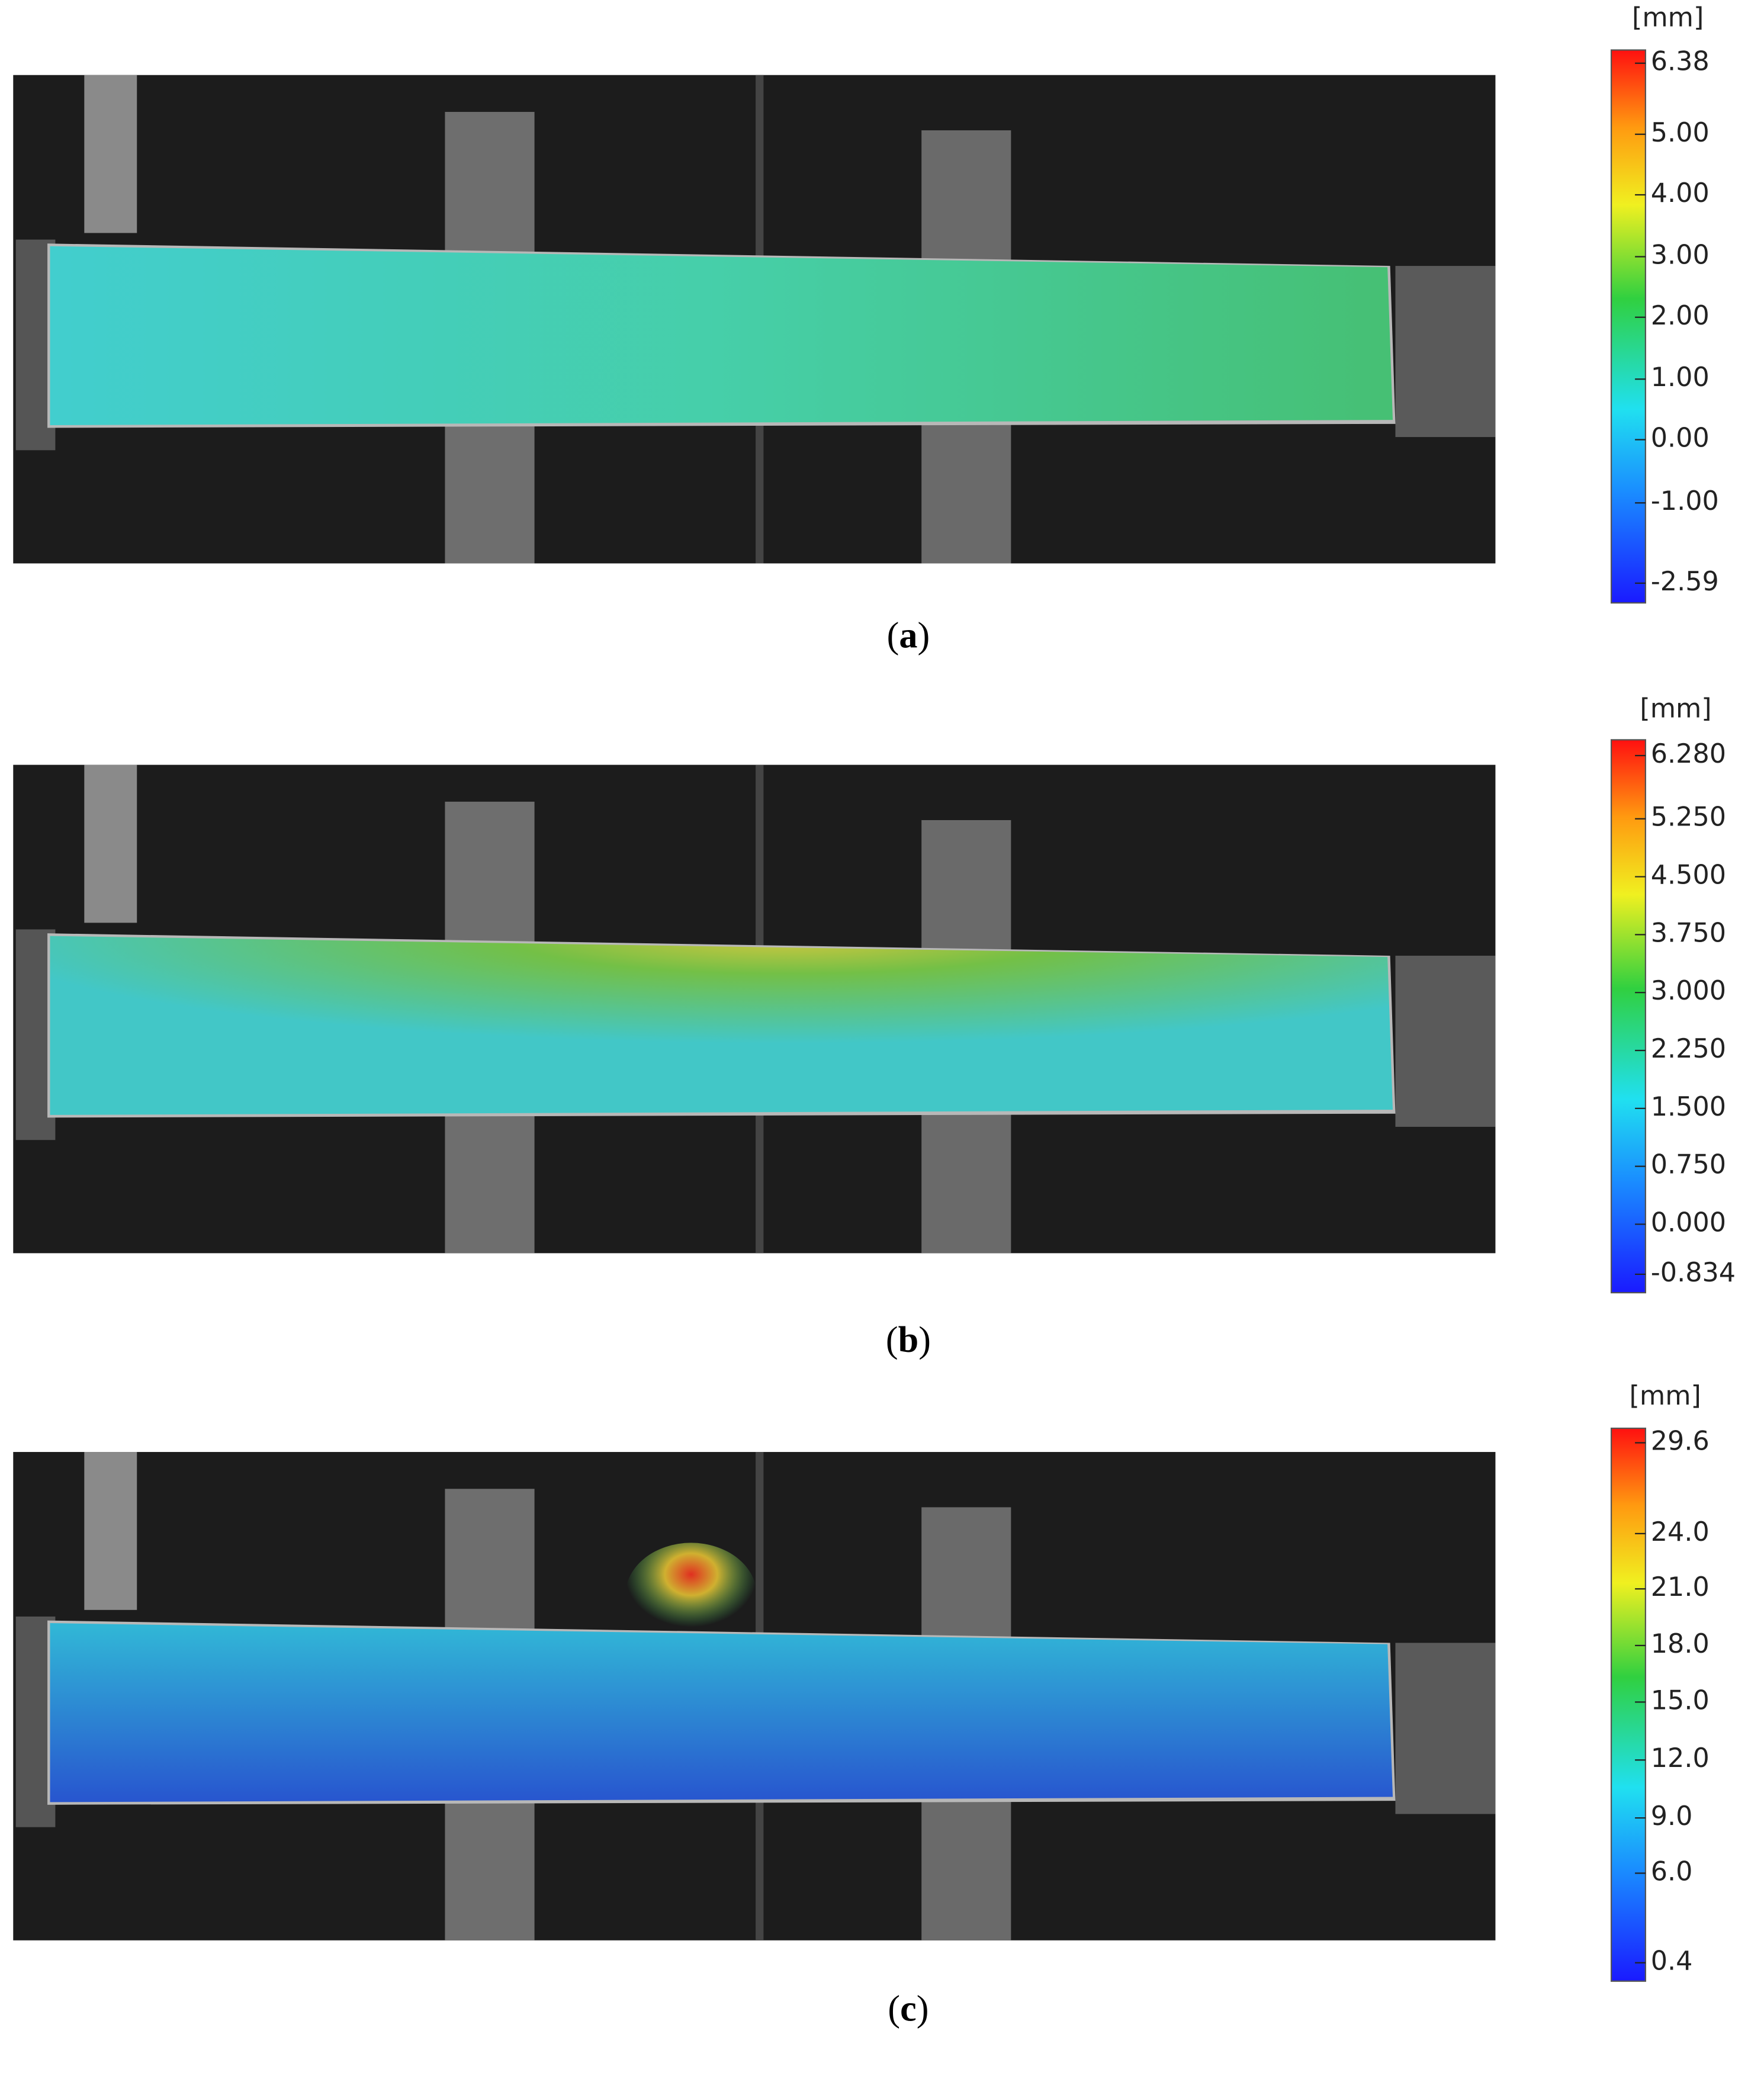 The image size is (1764, 2082). Describe the element at coordinates (1680, 1441) in the screenshot. I see `colorbar-tick-label: 29.6` at that location.